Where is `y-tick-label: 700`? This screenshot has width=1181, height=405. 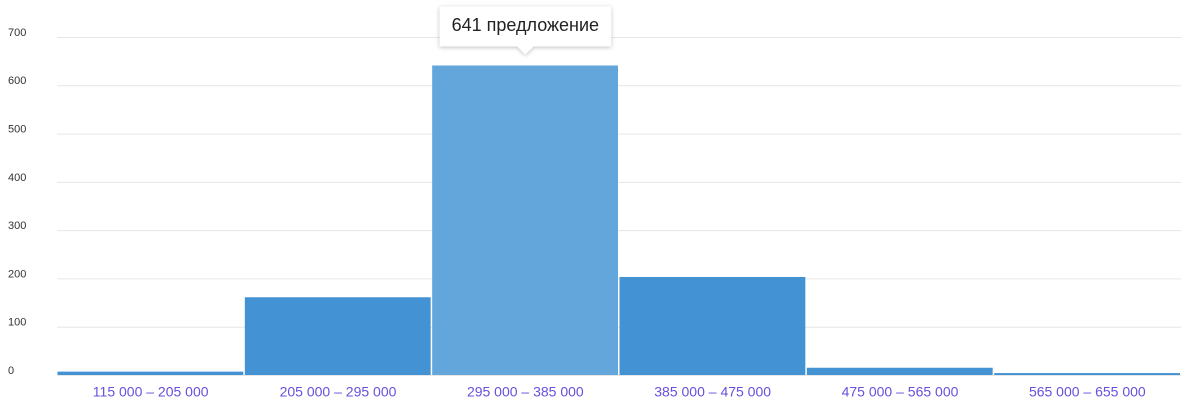 y-tick-label: 700 is located at coordinates (17, 33).